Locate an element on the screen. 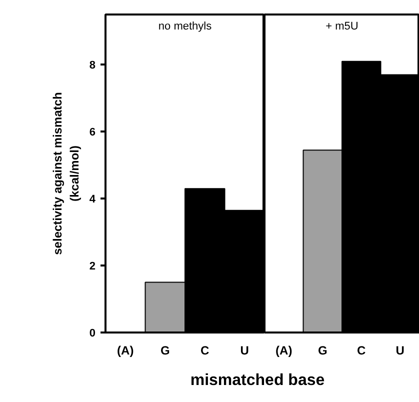  y-axis-title: selectivity against mismatch (kcal/mol) is located at coordinates (66, 173).